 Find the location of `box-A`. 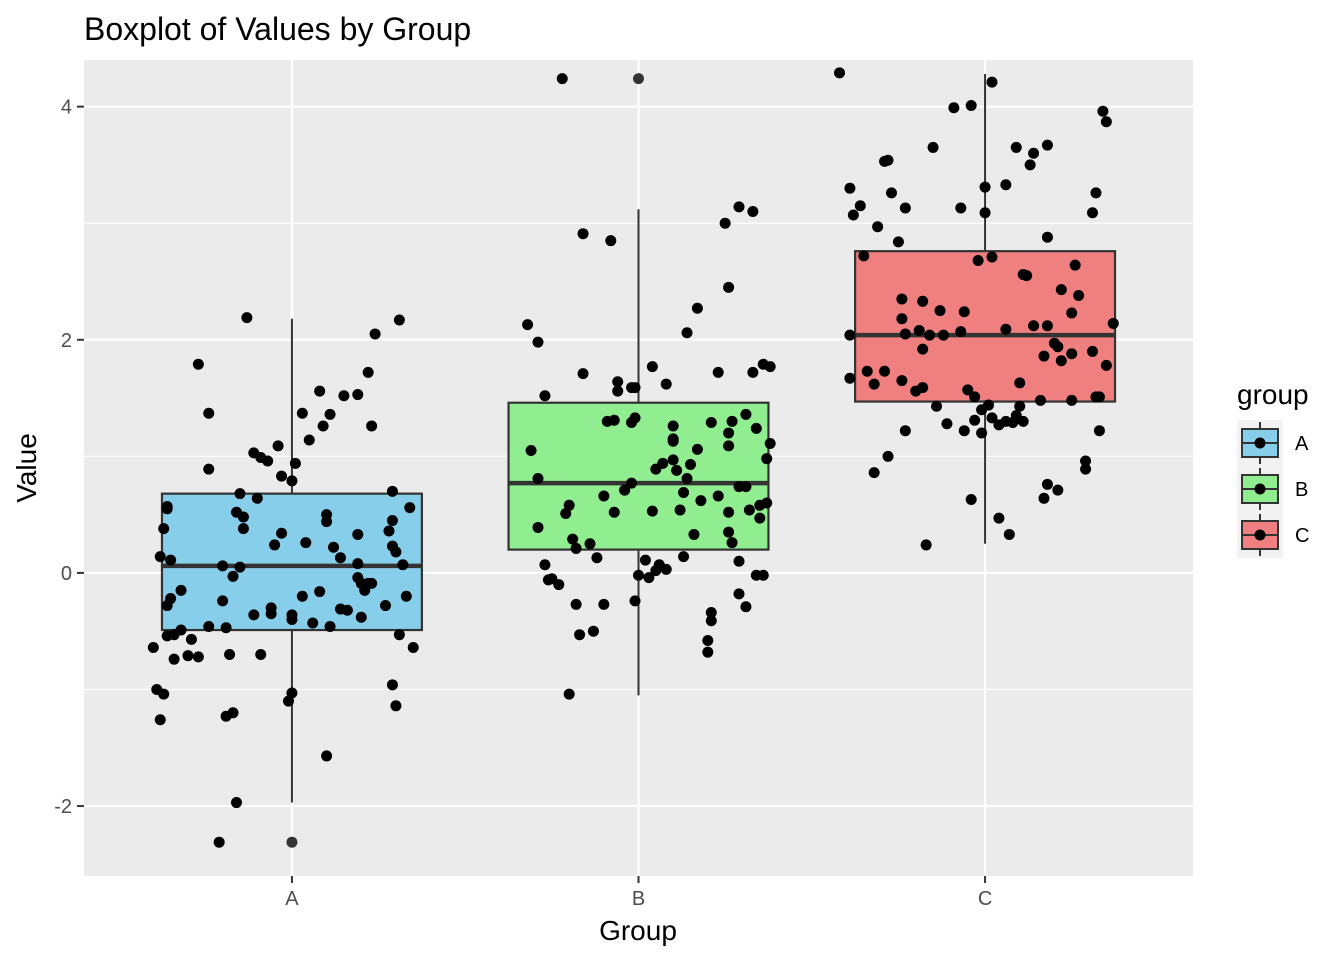

box-A is located at coordinates (291, 562).